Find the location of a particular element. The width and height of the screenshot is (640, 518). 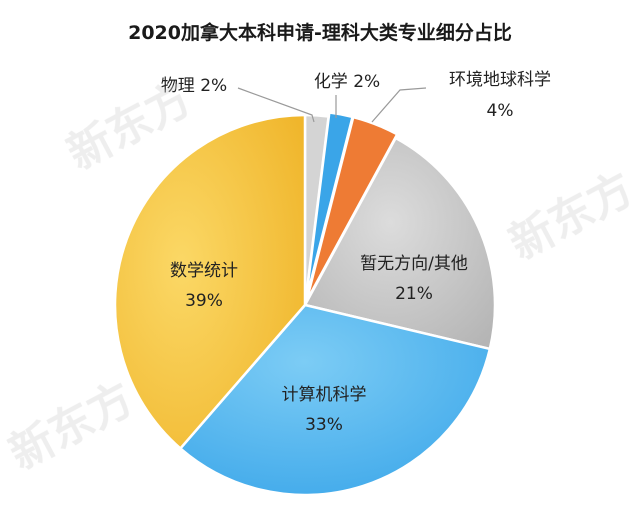

leader-line-env is located at coordinates (399, 105).